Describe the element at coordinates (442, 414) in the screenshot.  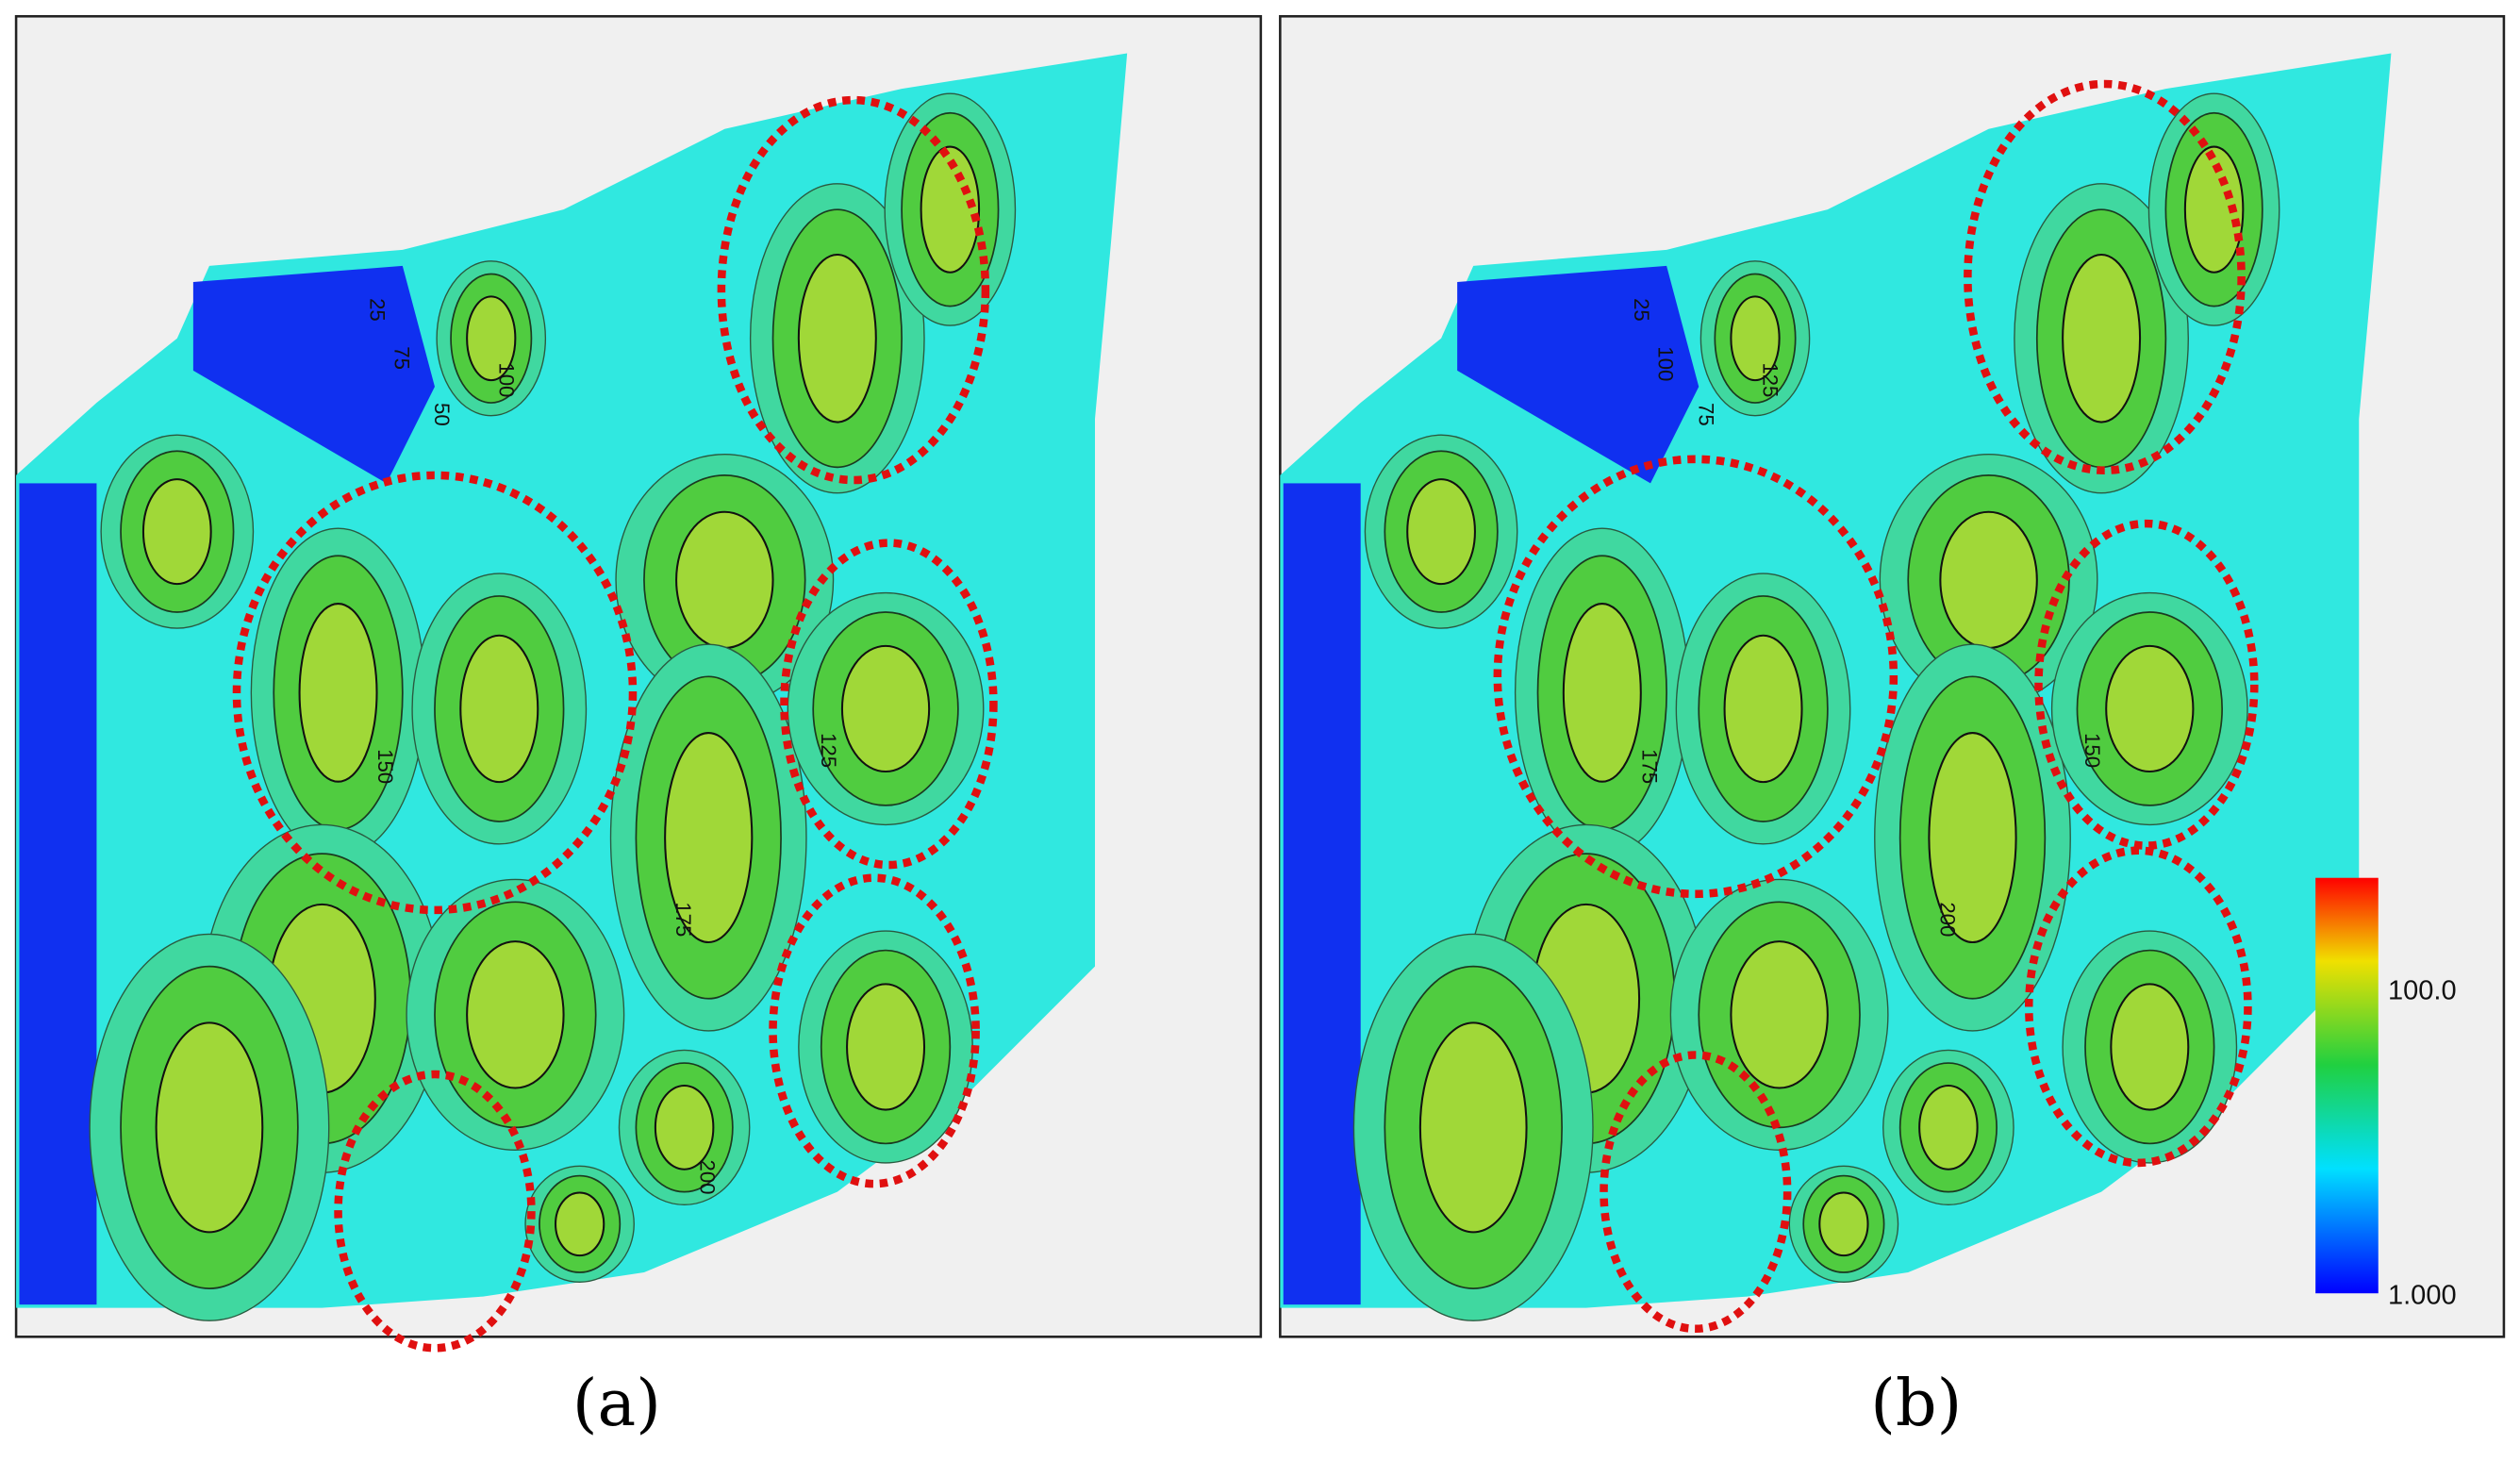
I see `contour-label: 50` at that location.